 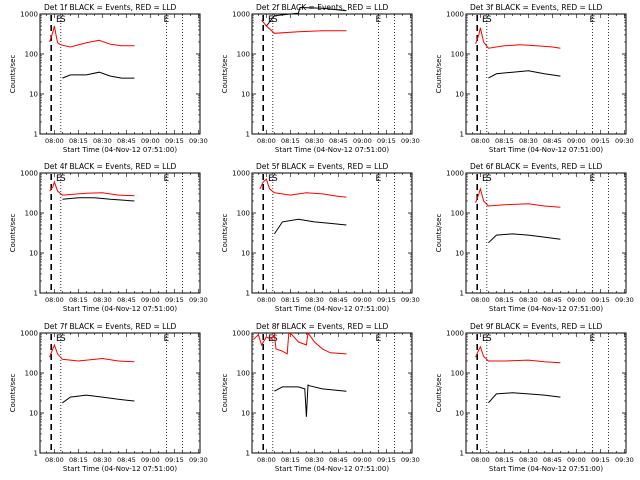 What do you see at coordinates (536, 166) in the screenshot?
I see `panel-title: Det 6f BLACK = Events, RED = LLD` at bounding box center [536, 166].